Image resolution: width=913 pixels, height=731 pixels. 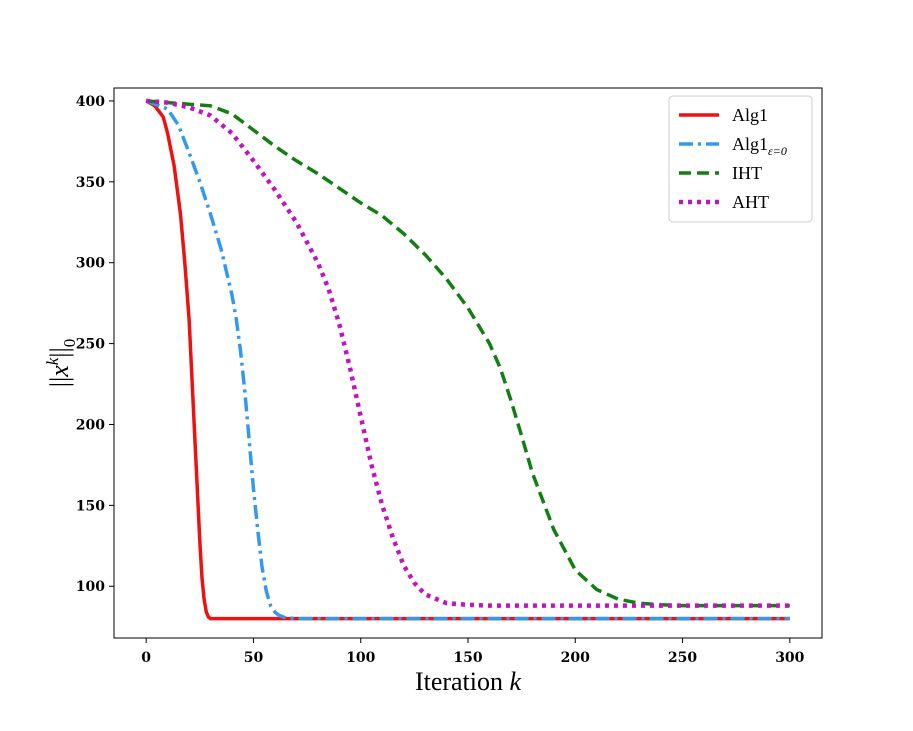 I want to click on y-axis-ticks: 100 150 200 250 300 350 400, so click(x=95, y=344).